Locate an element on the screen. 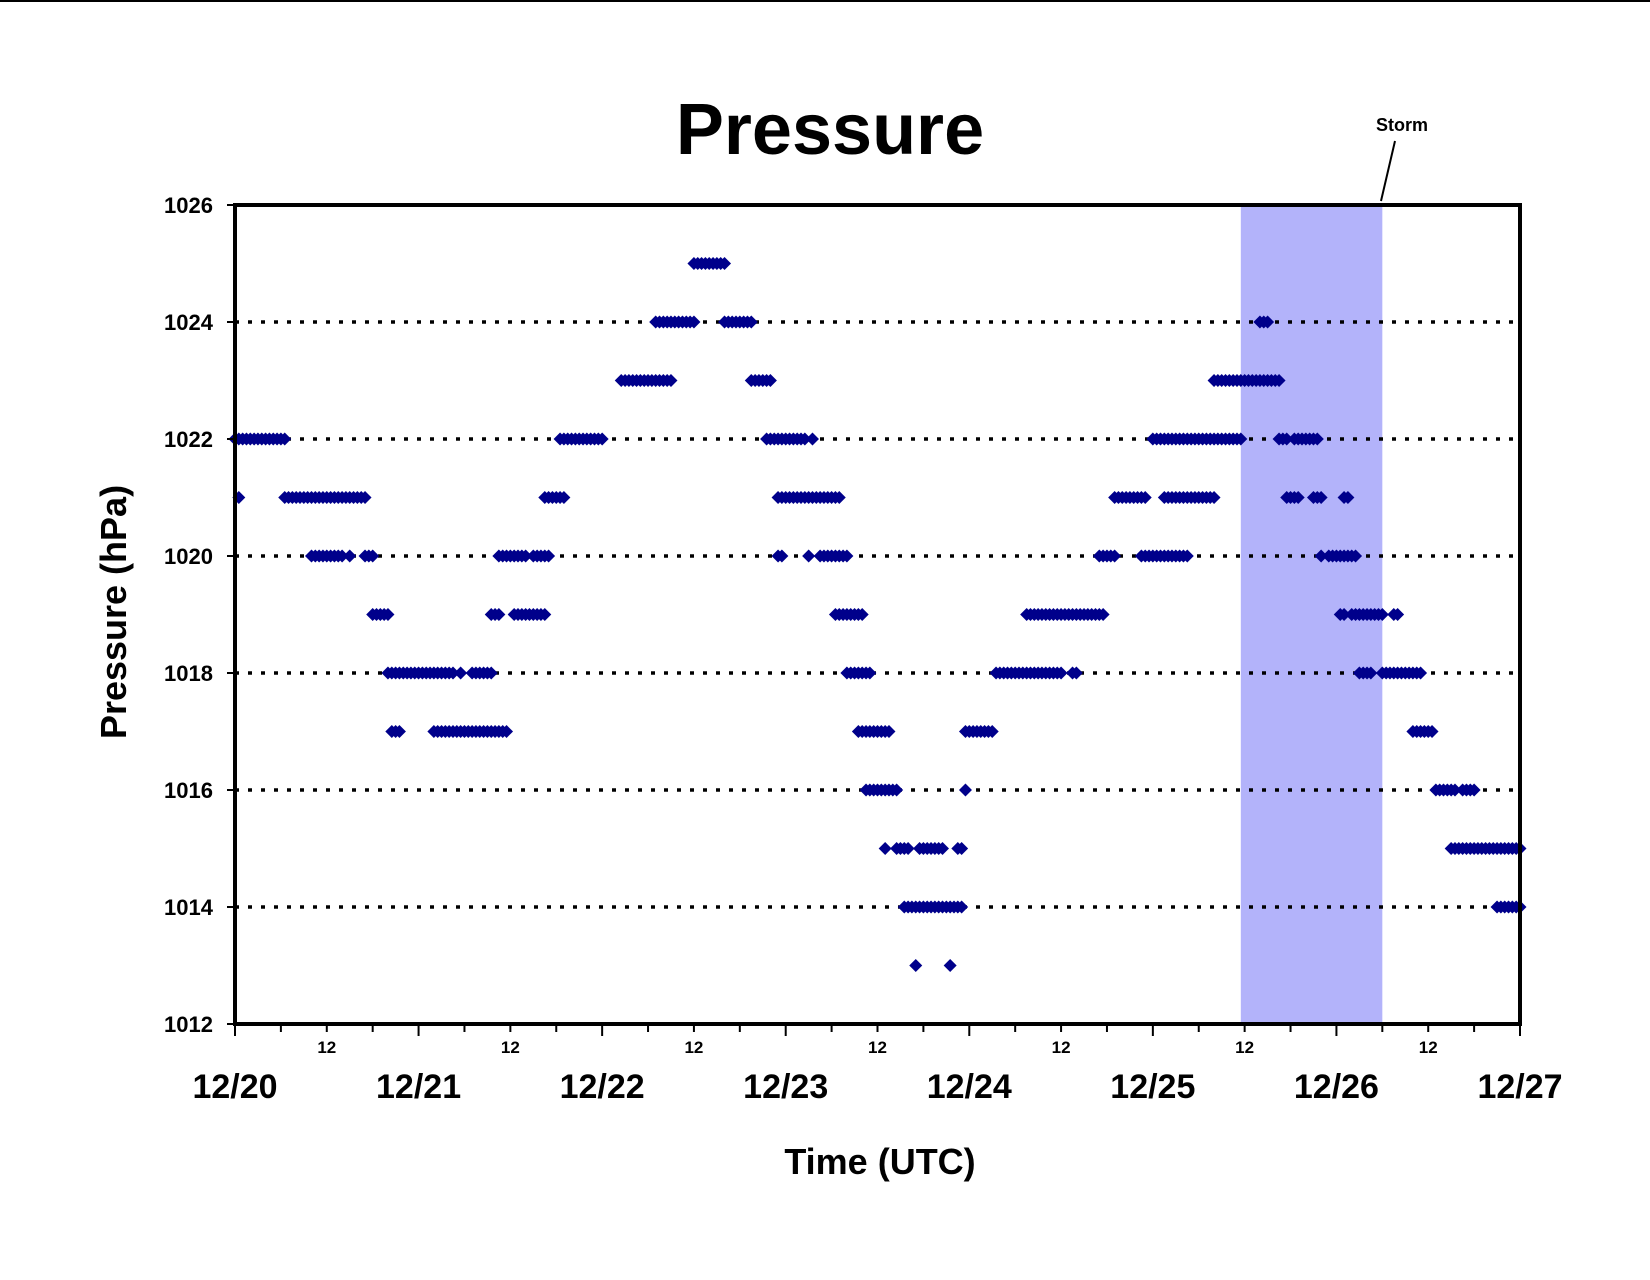 The height and width of the screenshot is (1280, 1650). y-tick-label: 1026 is located at coordinates (188, 205).